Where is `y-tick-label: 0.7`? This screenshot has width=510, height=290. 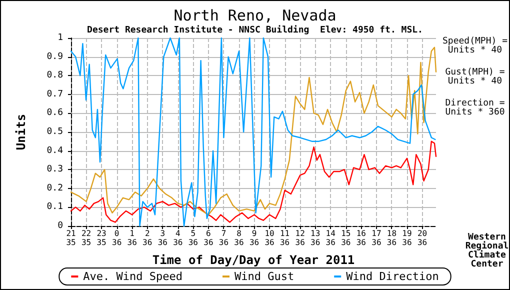 y-tick-label: 0.7 is located at coordinates (54, 94).